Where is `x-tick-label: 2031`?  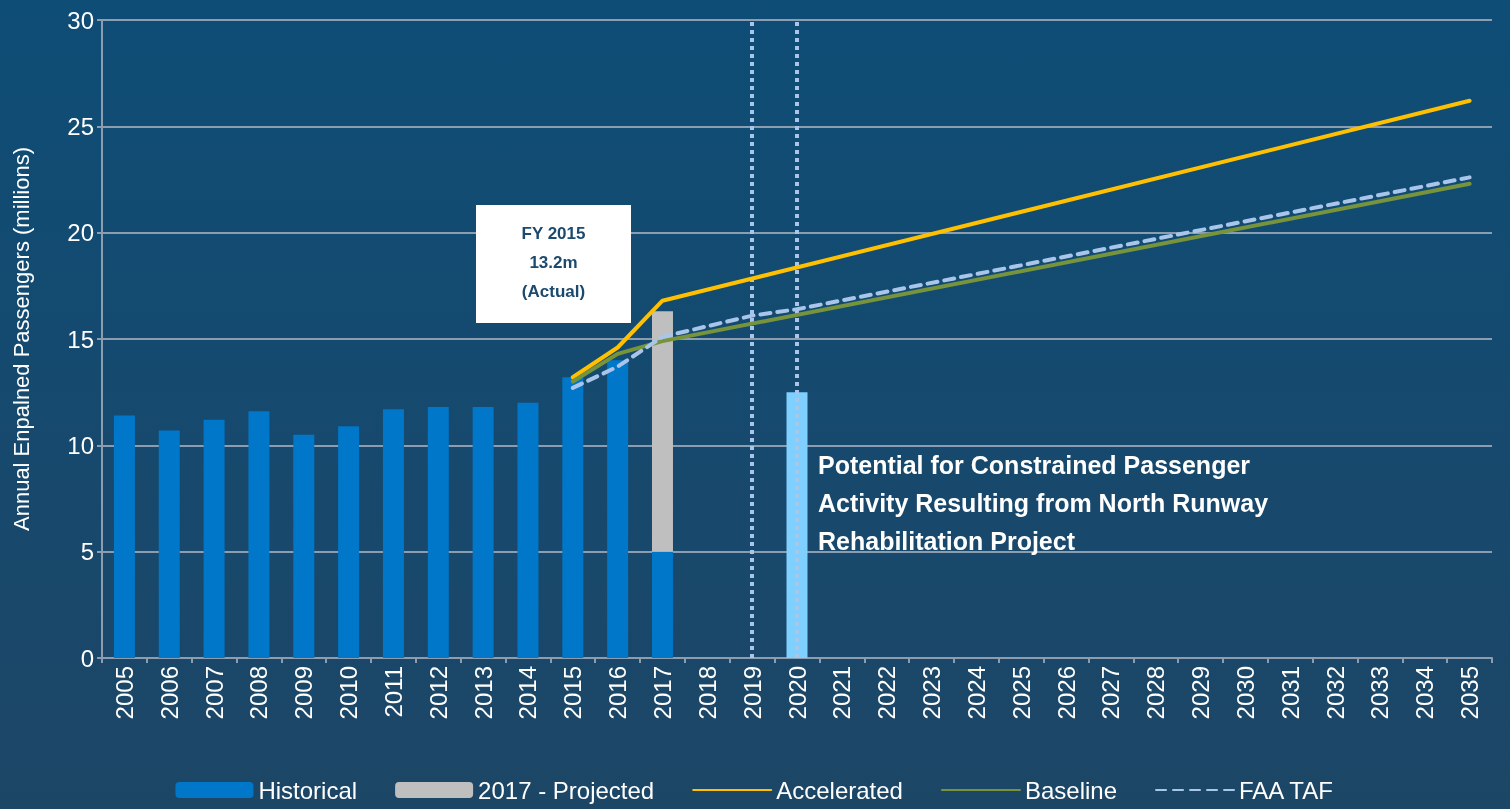
x-tick-label: 2031 is located at coordinates (1290, 693).